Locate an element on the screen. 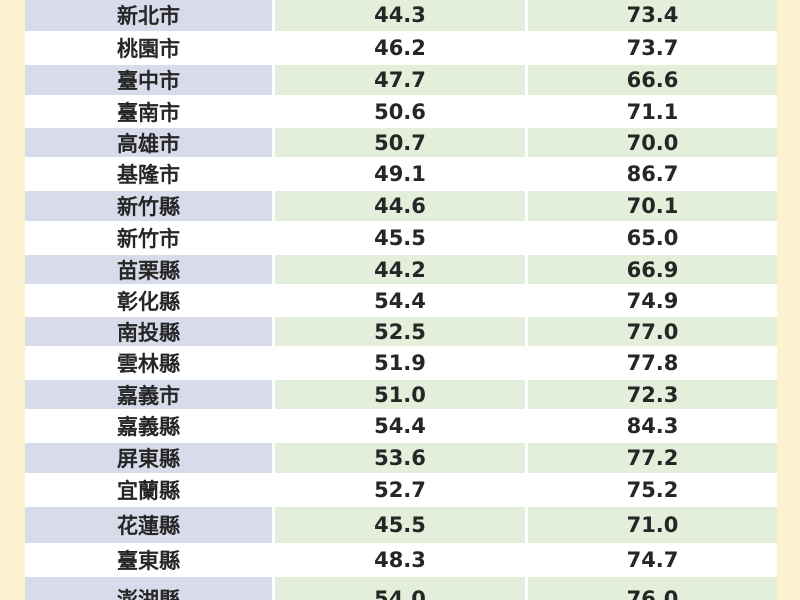 The height and width of the screenshot is (600, 800). value-cell: 66.9 is located at coordinates (652, 269).